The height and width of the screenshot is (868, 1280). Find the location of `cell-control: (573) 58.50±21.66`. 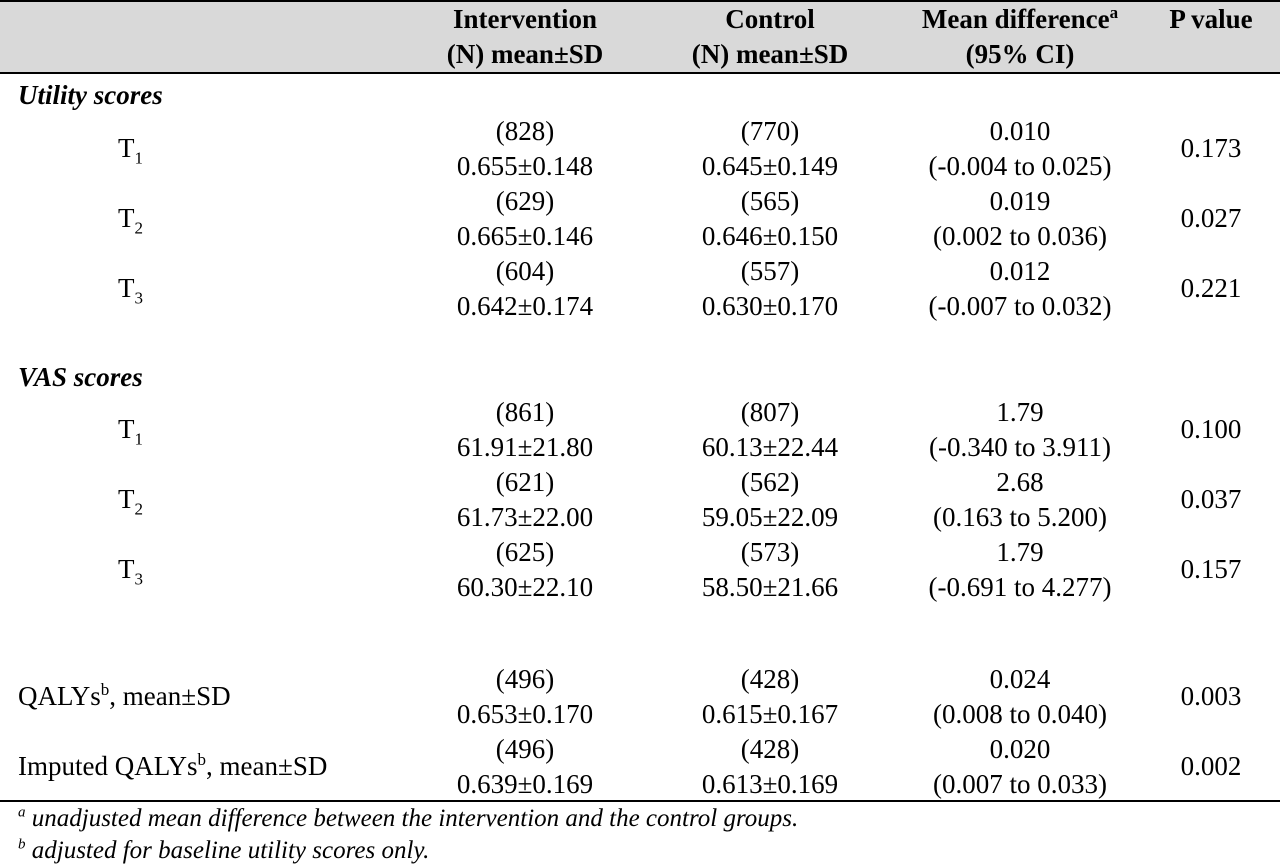

cell-control: (573) 58.50±21.66 is located at coordinates (770, 569).